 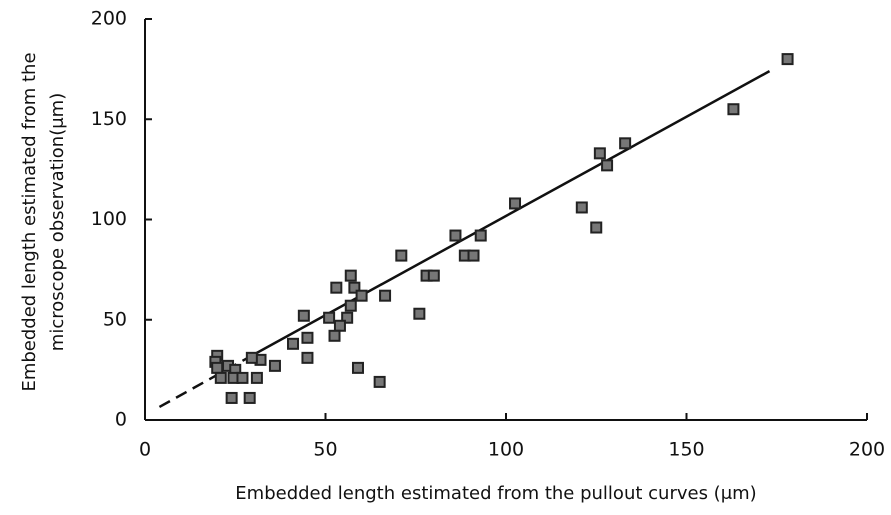 What do you see at coordinates (121, 420) in the screenshot?
I see `y-tick-label: 0` at bounding box center [121, 420].